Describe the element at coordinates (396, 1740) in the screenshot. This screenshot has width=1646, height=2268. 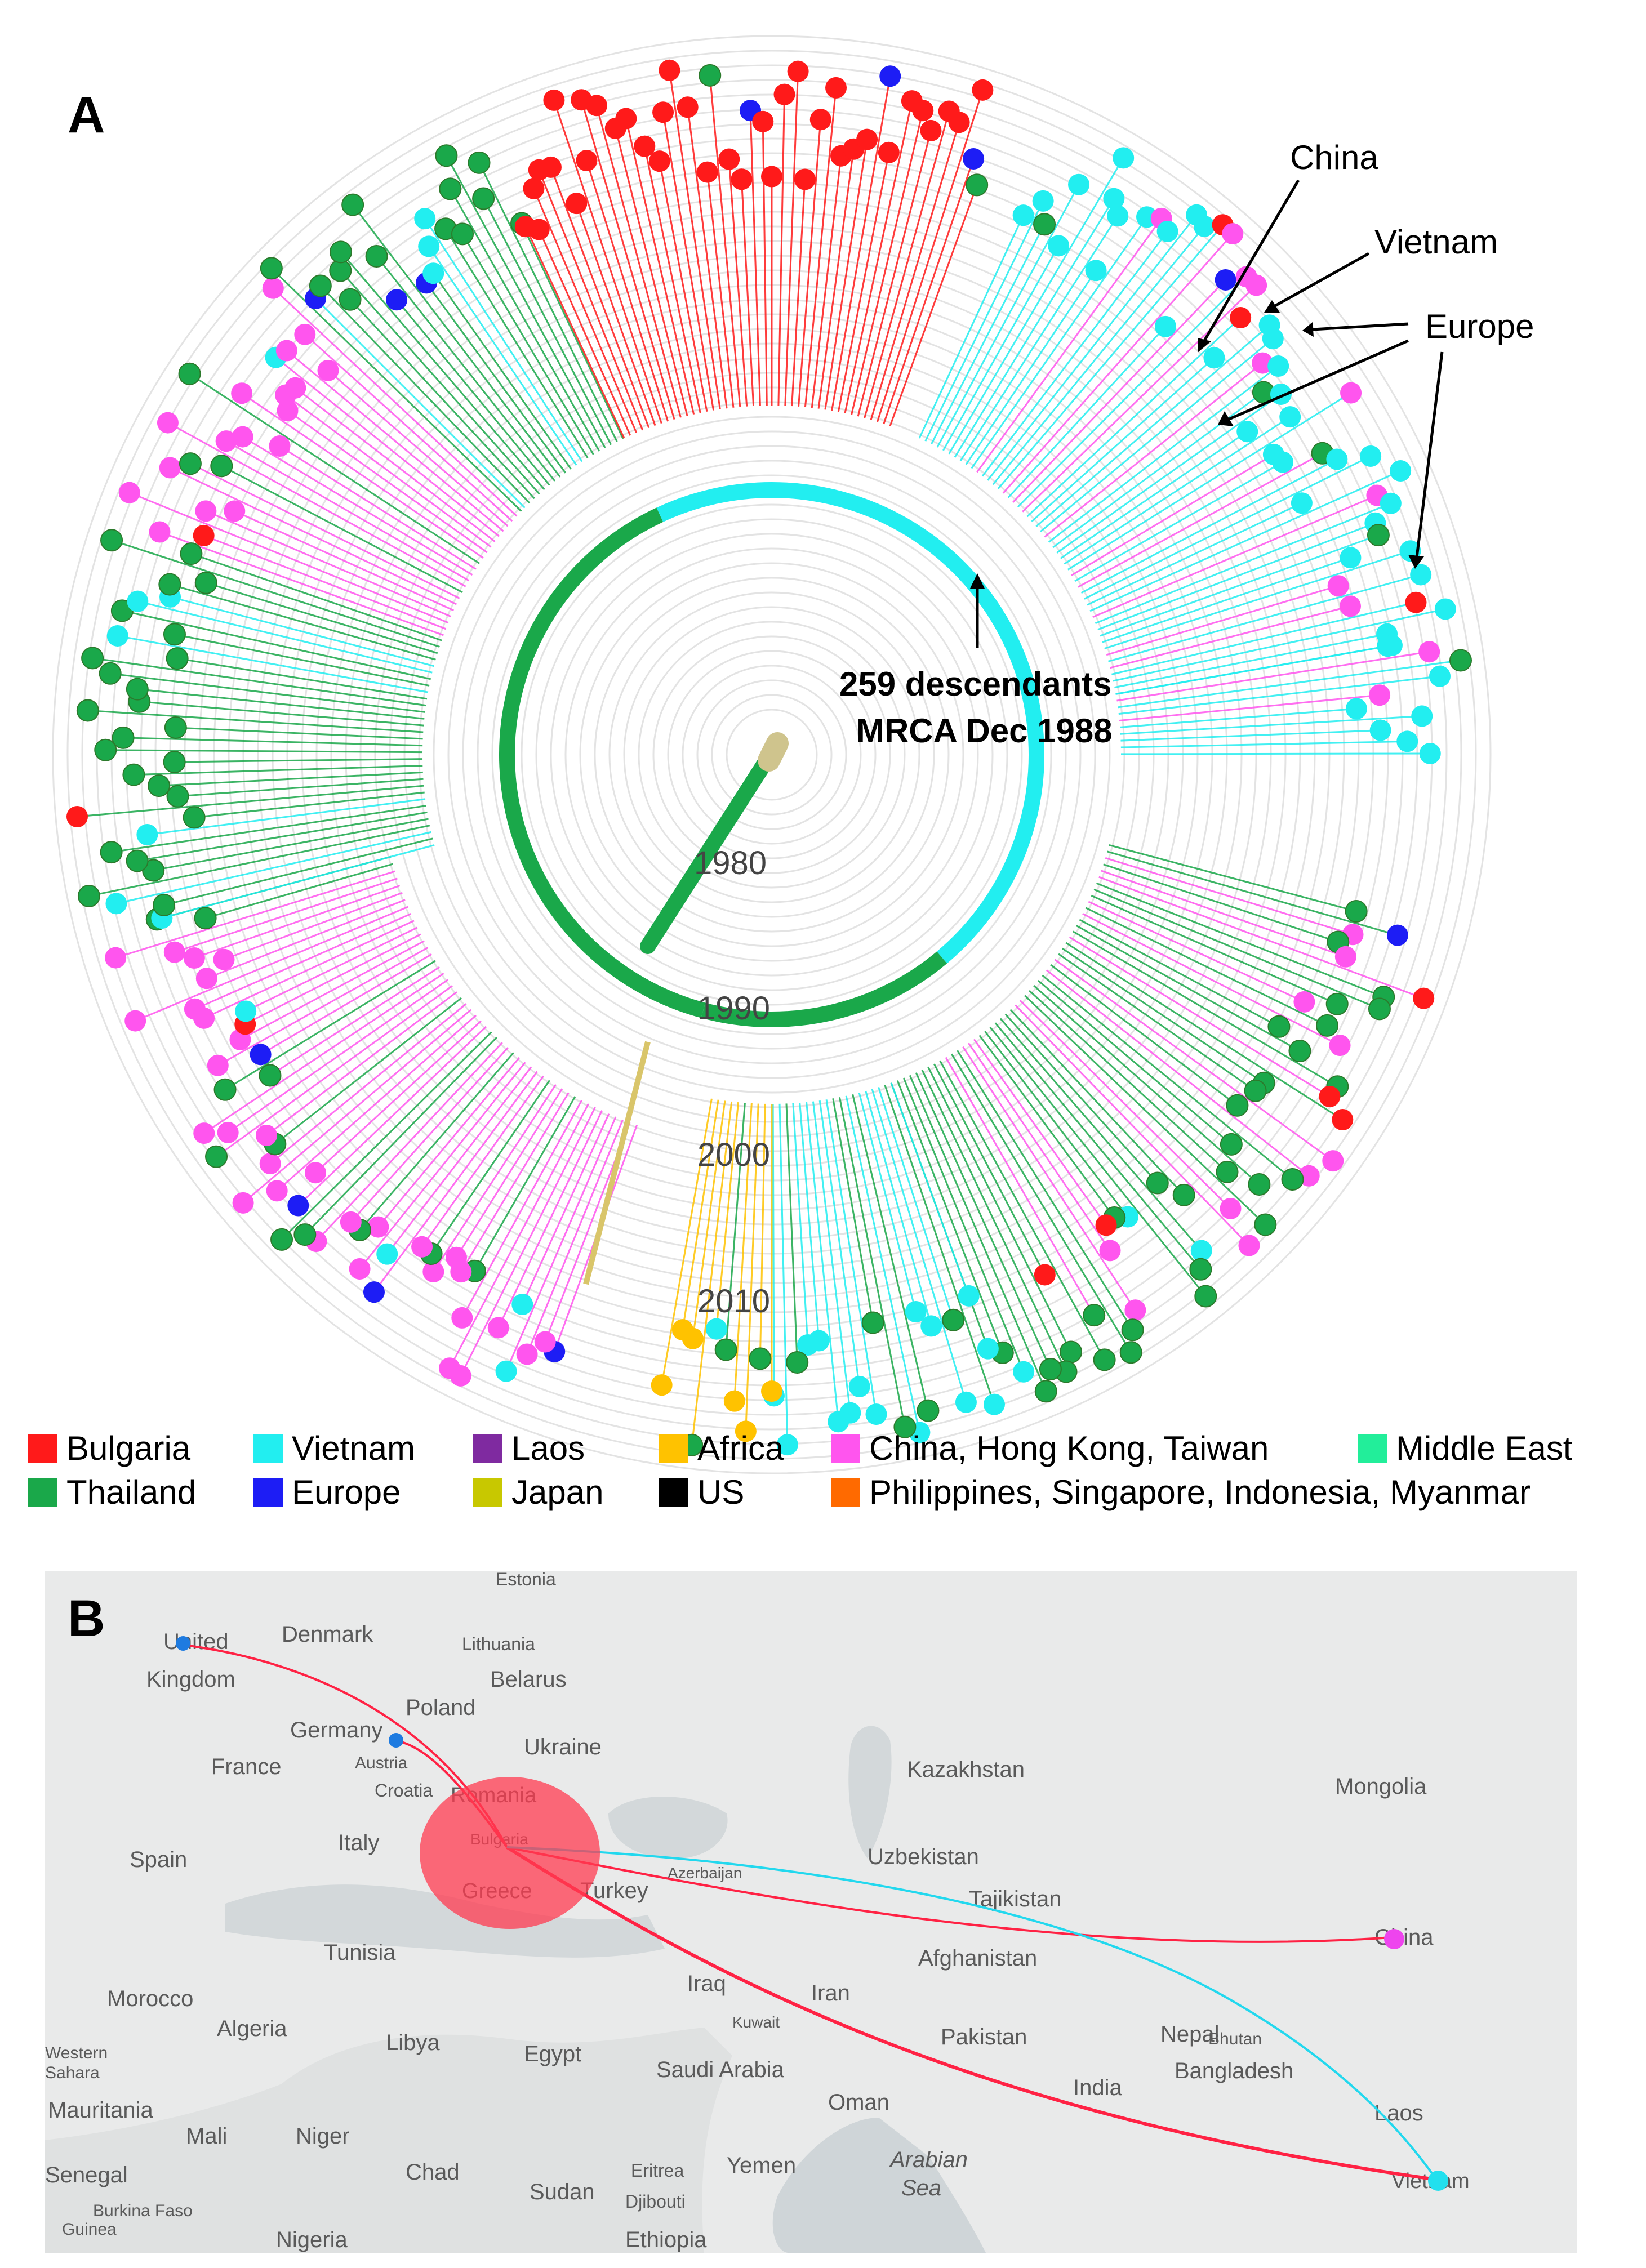
I see `germany-point` at that location.